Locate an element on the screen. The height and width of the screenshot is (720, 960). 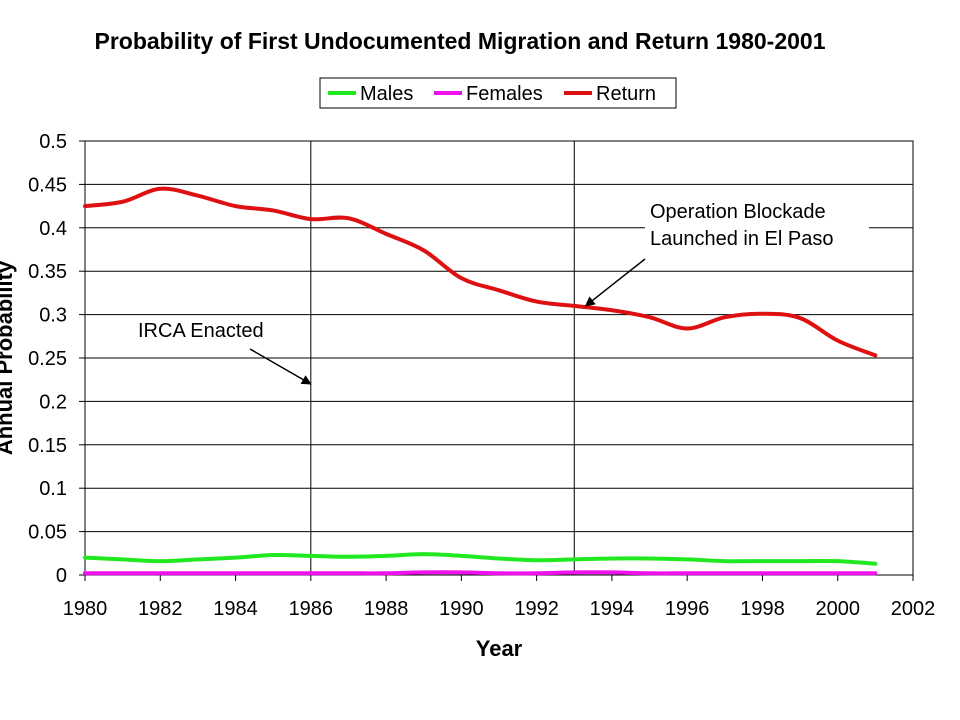
y-tick-label: 0.3 is located at coordinates (53, 316).